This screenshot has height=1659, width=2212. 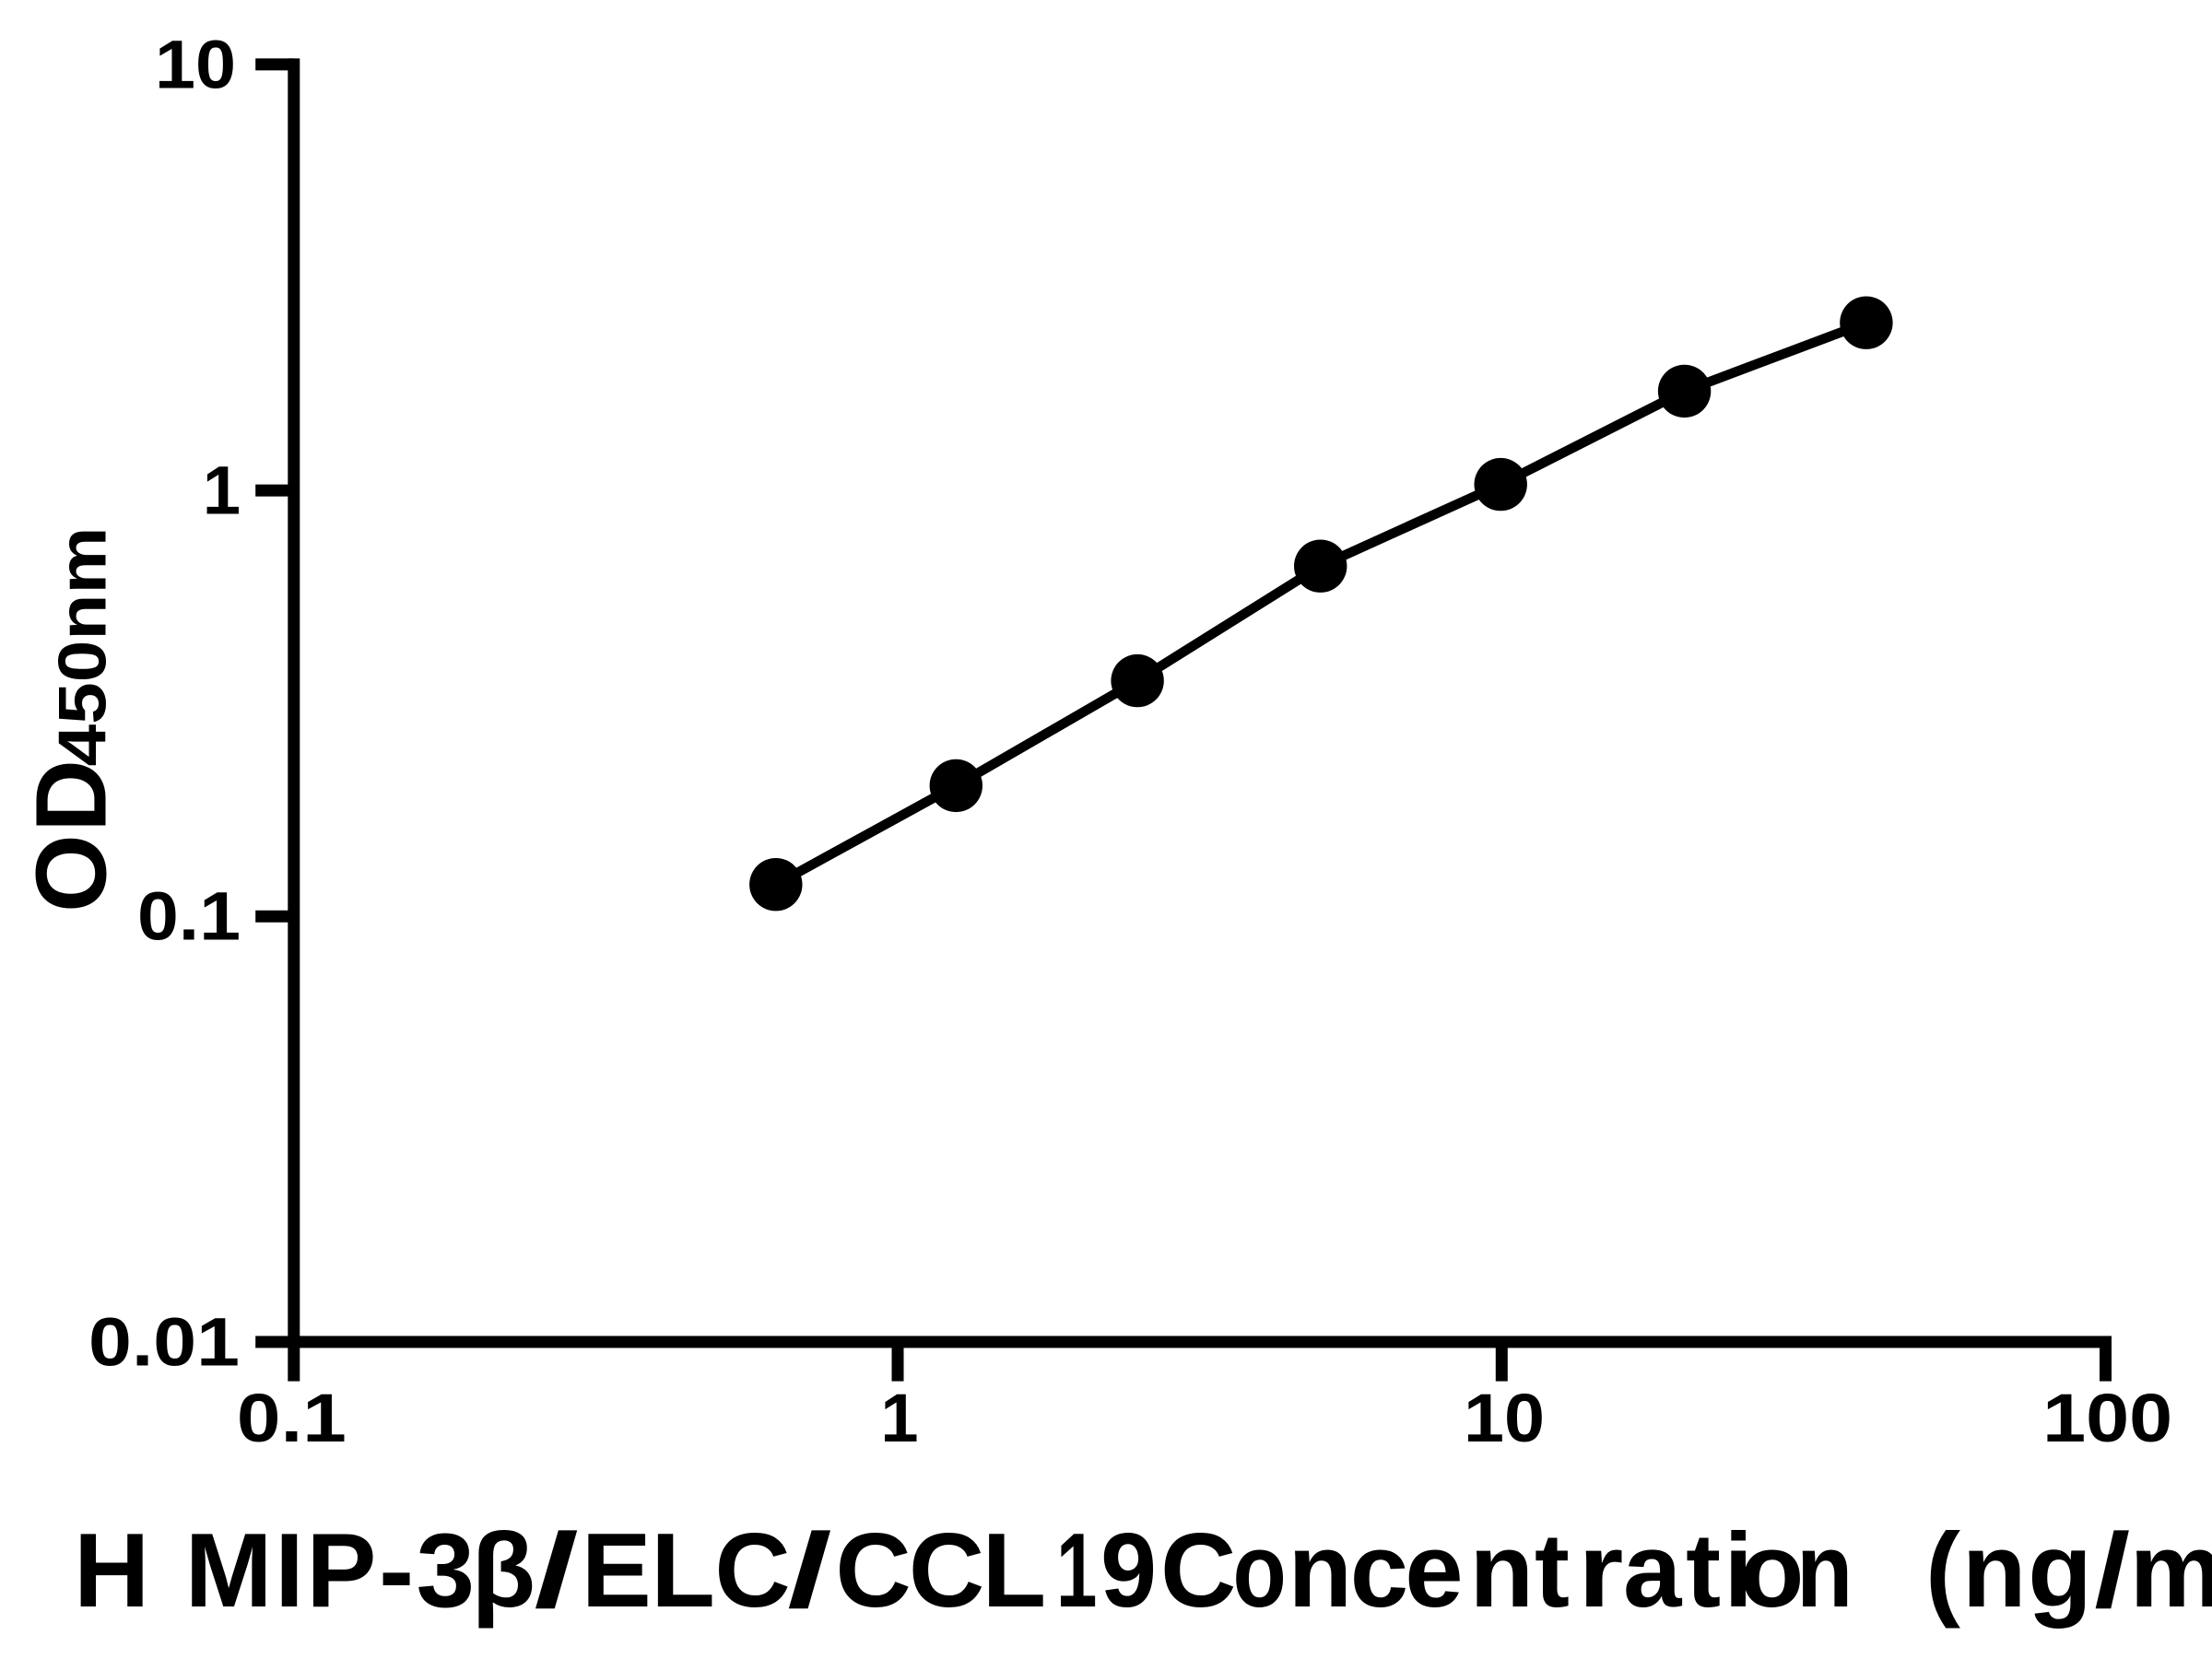 I want to click on svg-text: 0.01, so click(x=164, y=1341).